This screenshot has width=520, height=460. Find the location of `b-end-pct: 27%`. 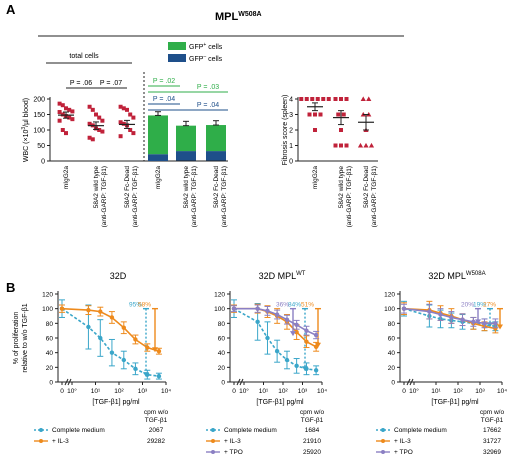

b-end-pct: 27% is located at coordinates (489, 305).